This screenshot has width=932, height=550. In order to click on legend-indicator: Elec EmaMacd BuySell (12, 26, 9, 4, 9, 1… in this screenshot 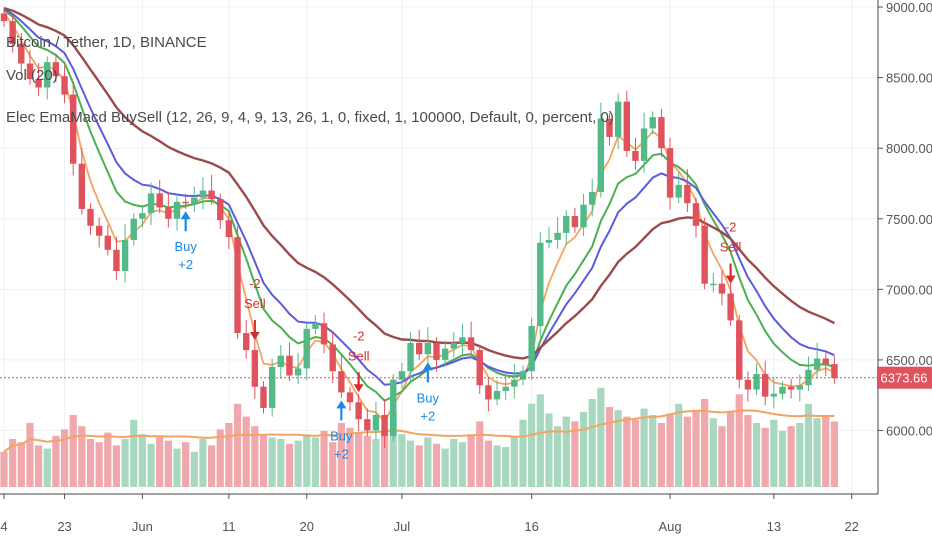, I will do `click(310, 117)`.